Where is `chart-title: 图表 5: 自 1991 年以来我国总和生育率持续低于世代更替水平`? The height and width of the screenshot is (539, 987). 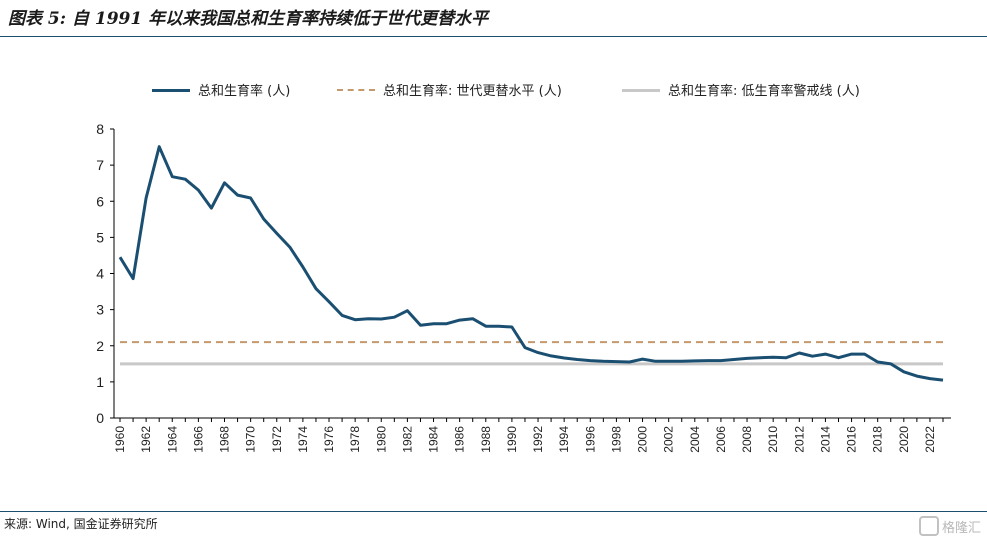
chart-title: 图表 5: 自 1991 年以来我国总和生育率持续低于世代更替水平 is located at coordinates (248, 19).